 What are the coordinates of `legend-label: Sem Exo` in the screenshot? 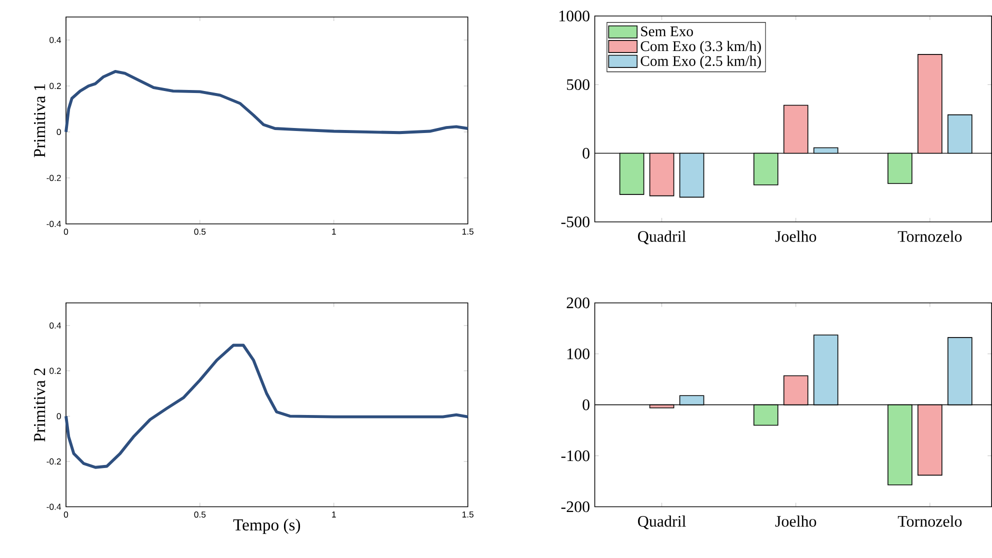 It's located at (667, 31).